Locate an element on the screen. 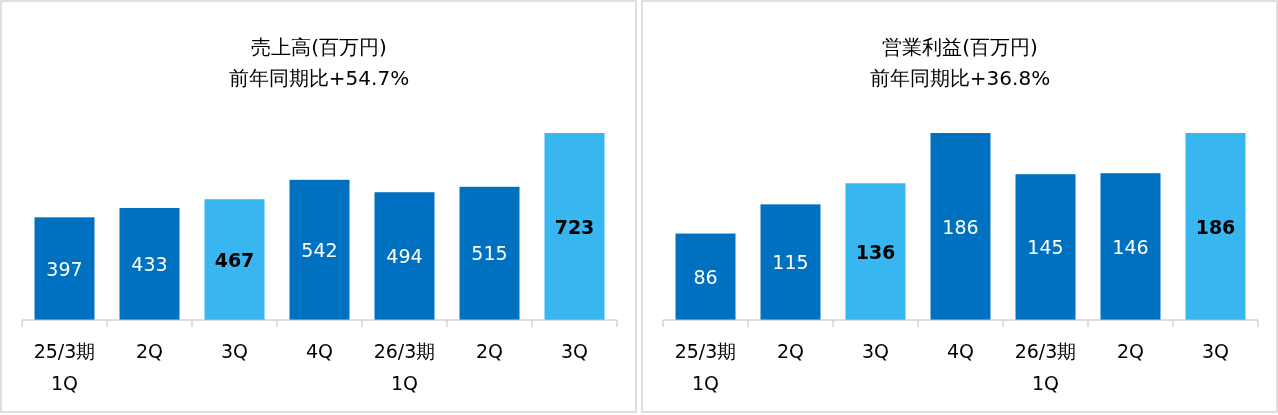 The image size is (1278, 415). data-label: 146 is located at coordinates (1130, 246).